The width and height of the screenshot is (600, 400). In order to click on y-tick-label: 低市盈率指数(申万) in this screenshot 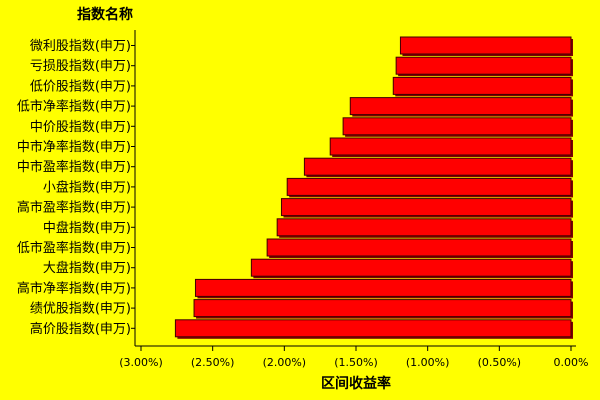, I will do `click(74, 248)`.